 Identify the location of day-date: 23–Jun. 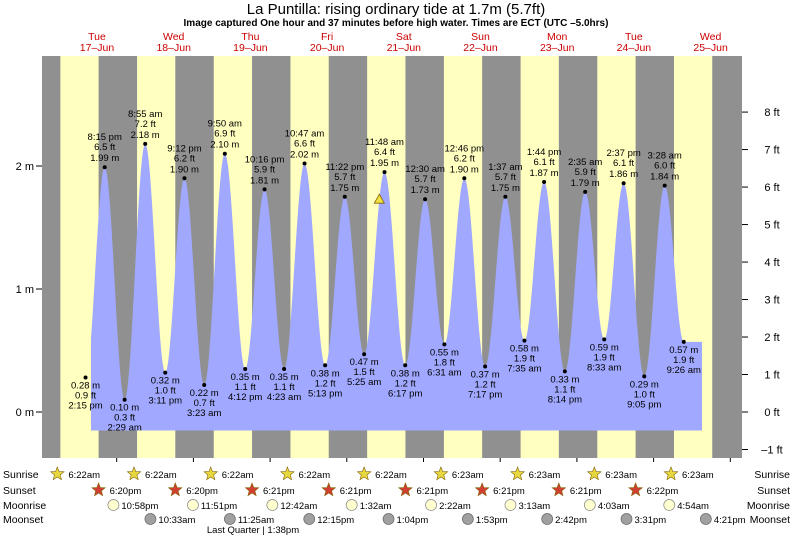
(557, 48).